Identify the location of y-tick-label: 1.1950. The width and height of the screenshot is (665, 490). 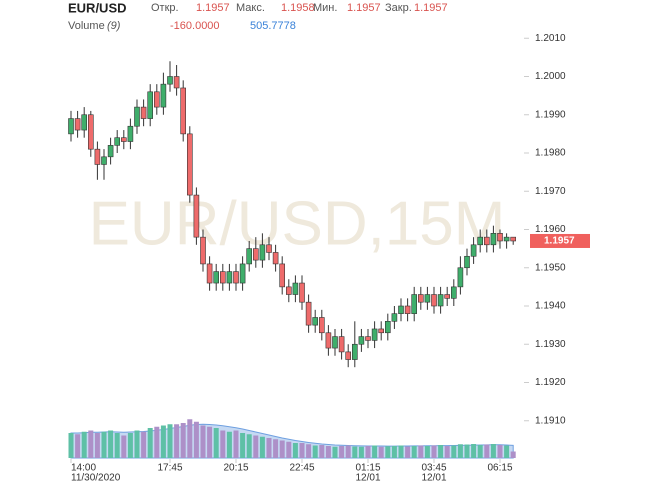
(550, 267).